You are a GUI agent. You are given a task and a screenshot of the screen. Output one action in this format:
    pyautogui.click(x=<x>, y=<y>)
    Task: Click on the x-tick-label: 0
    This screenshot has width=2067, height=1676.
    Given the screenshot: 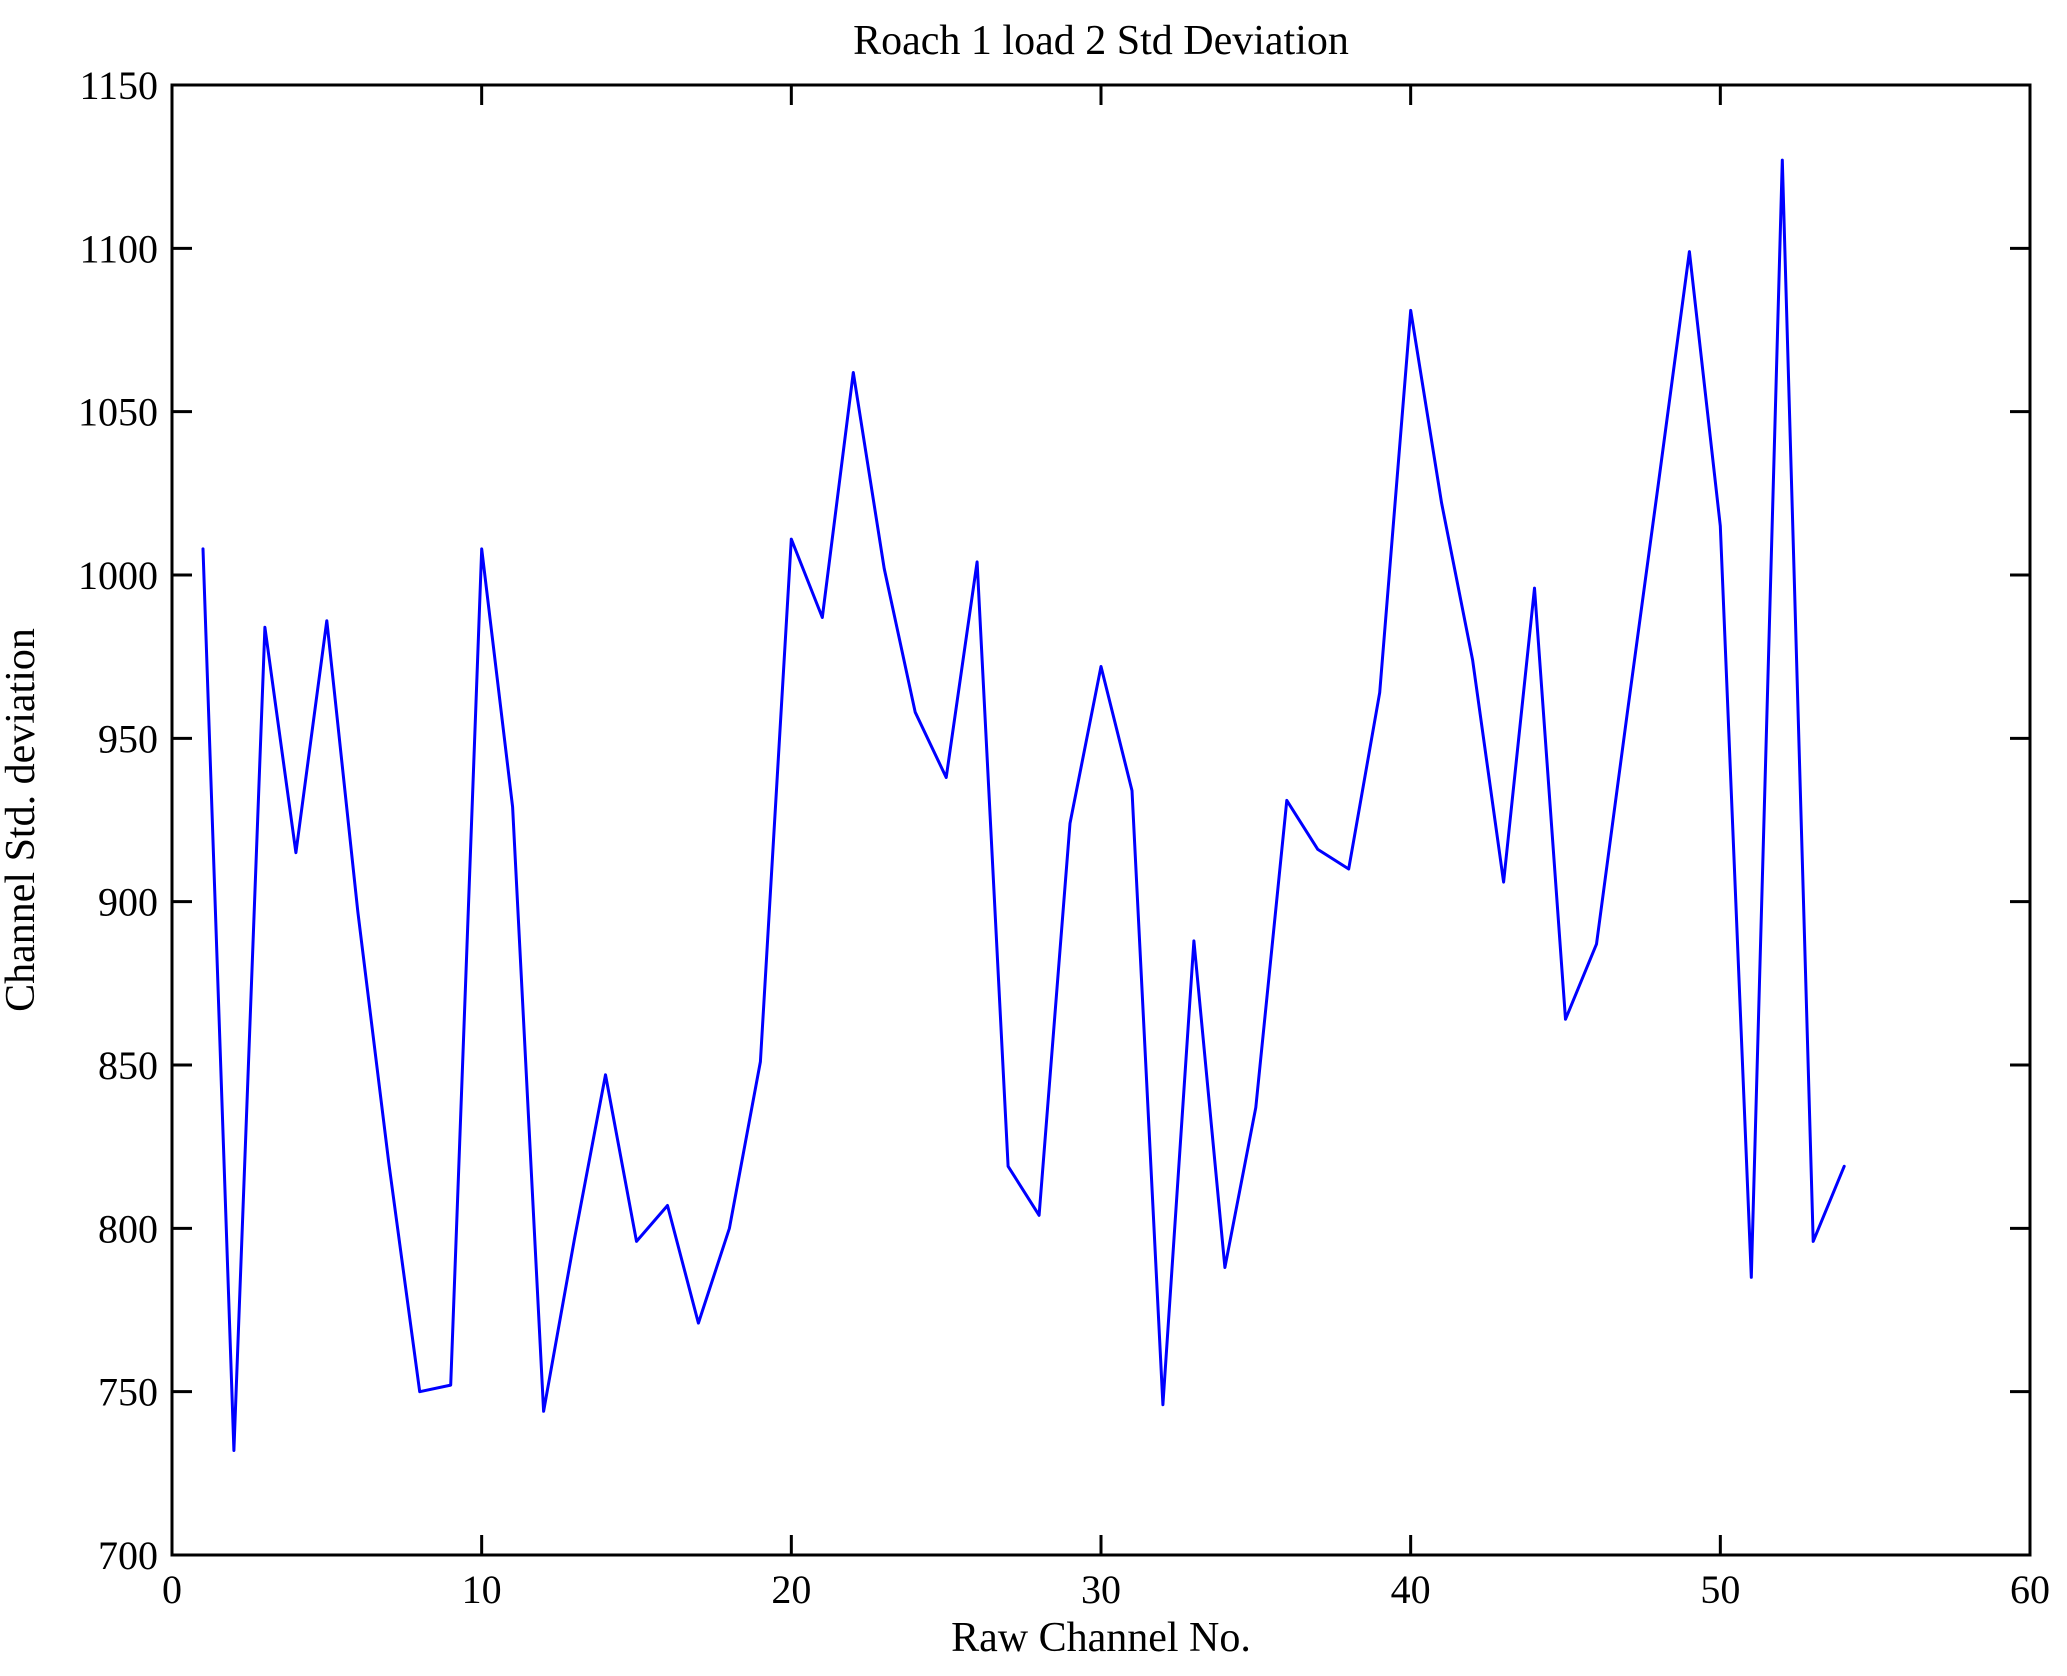 What is the action you would take?
    pyautogui.click(x=172, y=1589)
    